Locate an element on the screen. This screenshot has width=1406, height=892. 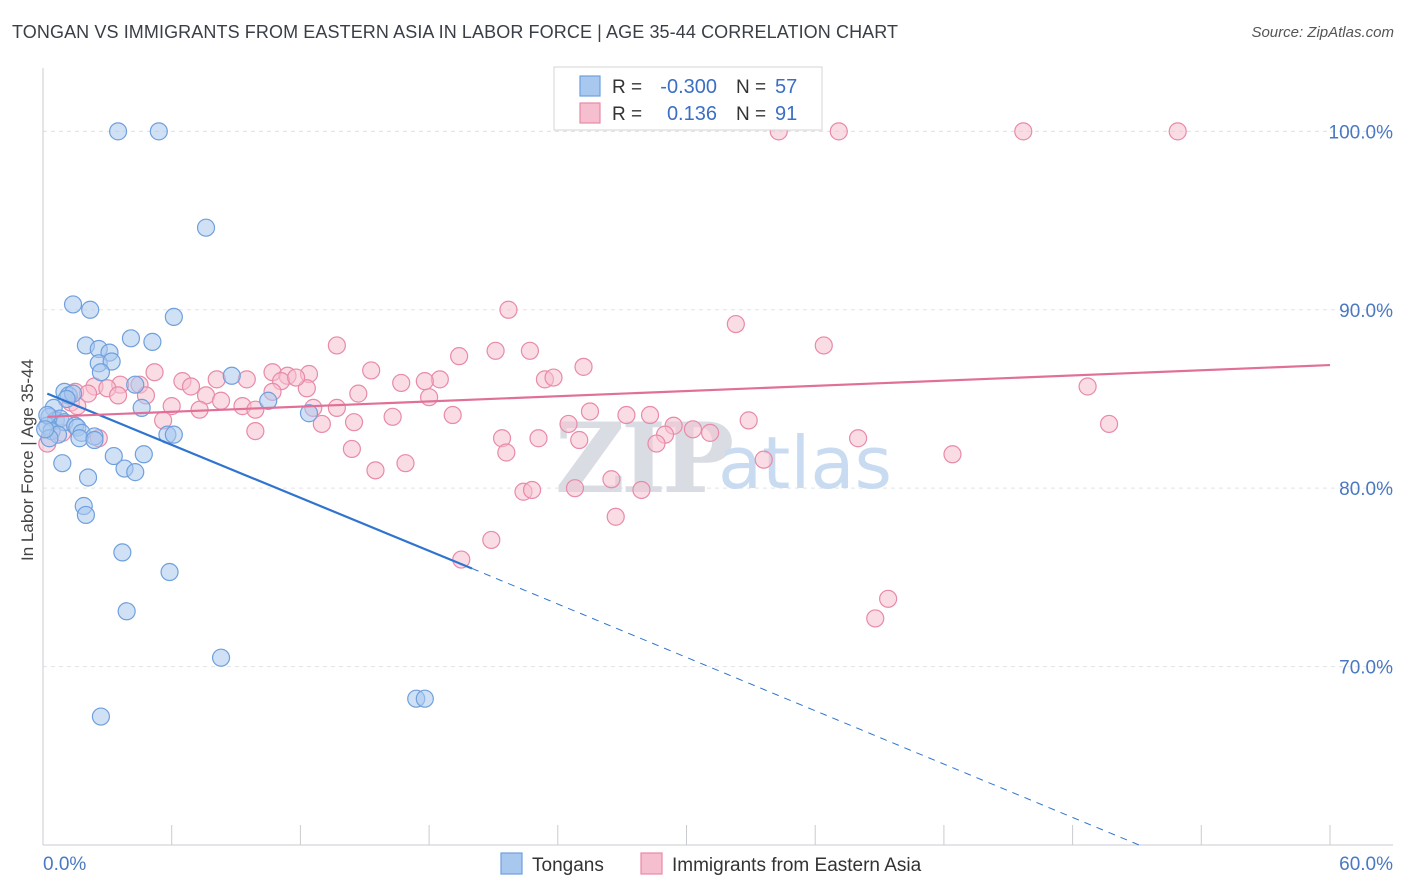
y-tick-label-70: 70.0% is located at coordinates (1366, 668).